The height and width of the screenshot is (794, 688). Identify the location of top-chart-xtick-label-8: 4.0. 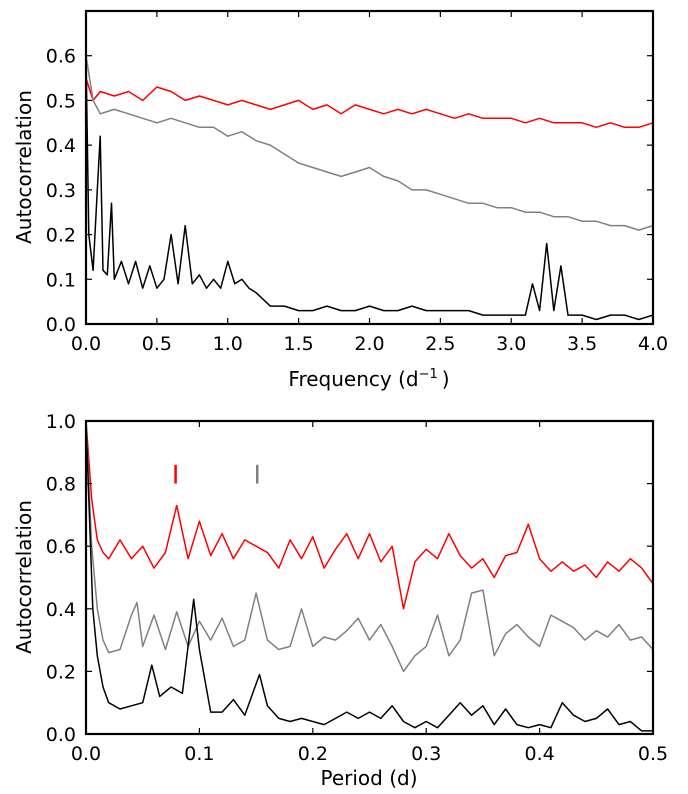
(653, 344).